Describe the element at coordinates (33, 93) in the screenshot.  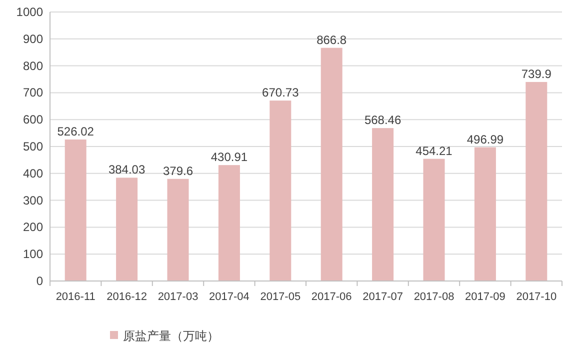
I see `y-tick-label: 700` at that location.